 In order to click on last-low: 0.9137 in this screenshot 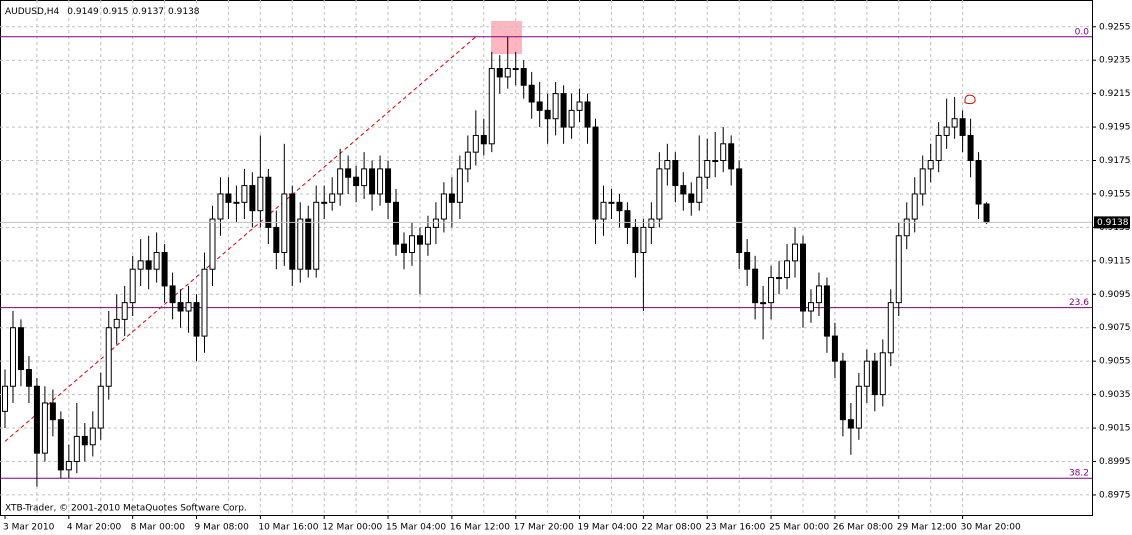, I will do `click(149, 12)`.